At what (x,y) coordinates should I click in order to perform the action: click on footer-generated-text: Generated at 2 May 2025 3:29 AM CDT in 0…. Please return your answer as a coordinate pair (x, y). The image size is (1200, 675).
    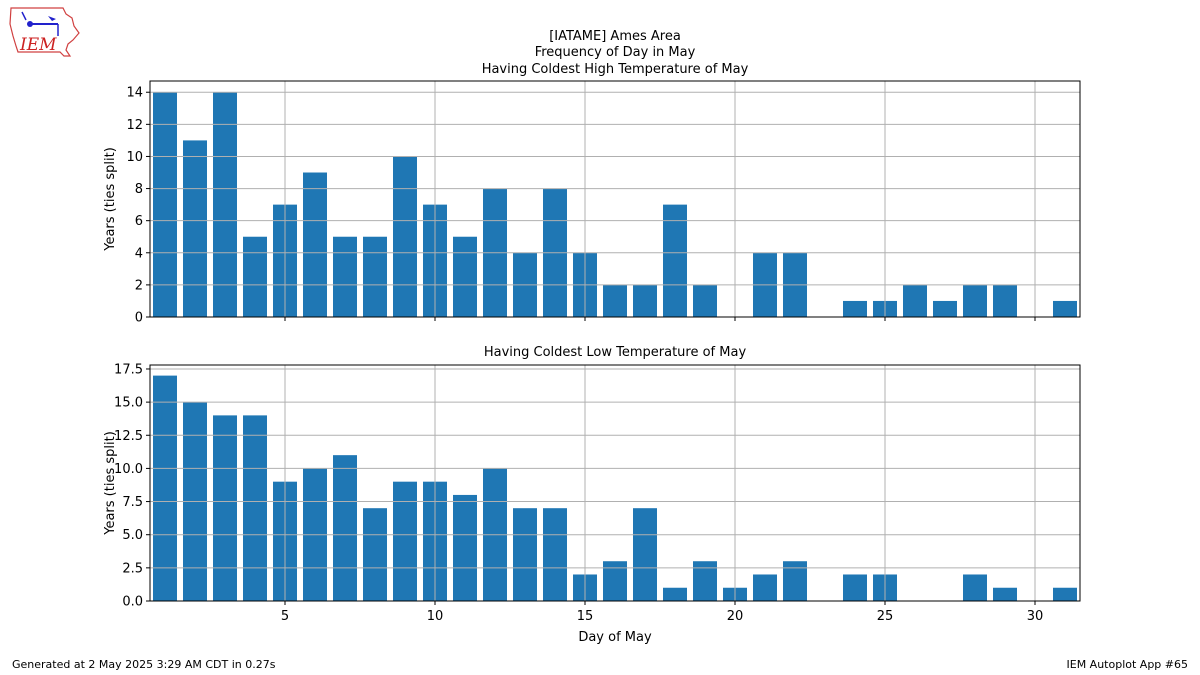
    Looking at the image, I should click on (144, 664).